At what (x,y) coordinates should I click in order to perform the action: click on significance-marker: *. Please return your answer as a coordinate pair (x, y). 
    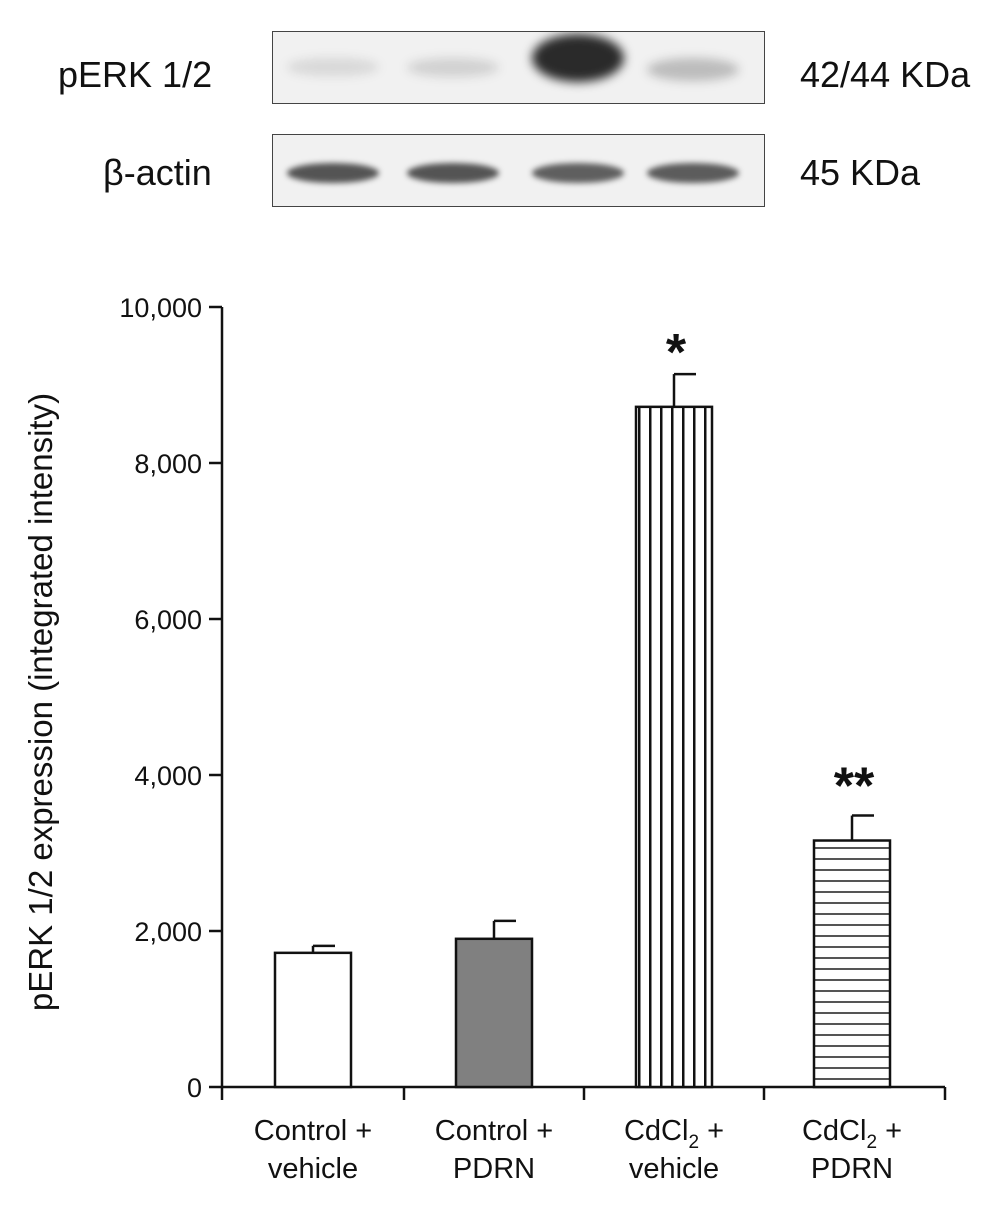
    Looking at the image, I should click on (676, 353).